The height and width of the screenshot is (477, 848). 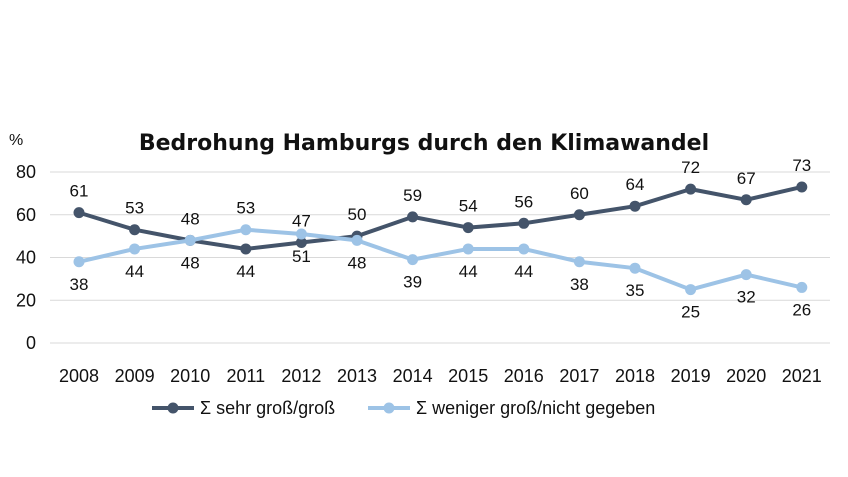 I want to click on x-tick-label: 2016, so click(x=524, y=376).